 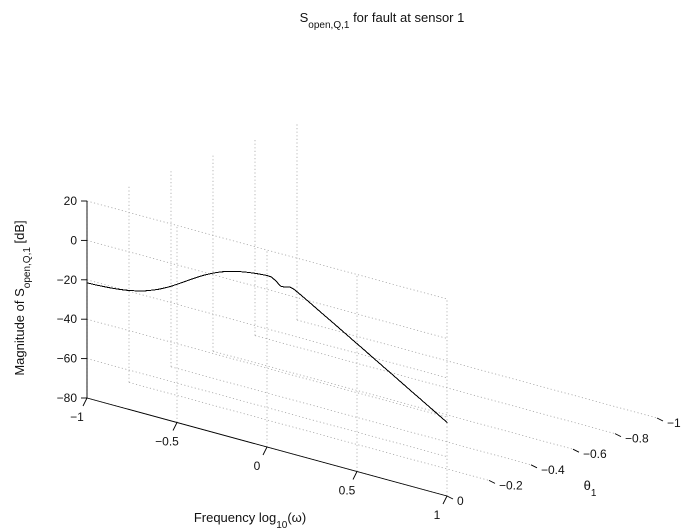 I want to click on x-tick-label: 1, so click(x=437, y=515).